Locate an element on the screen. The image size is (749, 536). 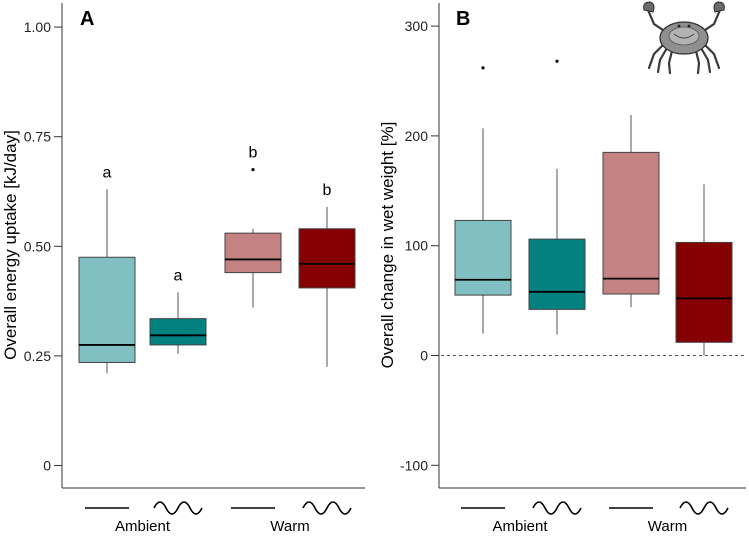
panel-a-significance-letters: a a b b is located at coordinates (217, 215).